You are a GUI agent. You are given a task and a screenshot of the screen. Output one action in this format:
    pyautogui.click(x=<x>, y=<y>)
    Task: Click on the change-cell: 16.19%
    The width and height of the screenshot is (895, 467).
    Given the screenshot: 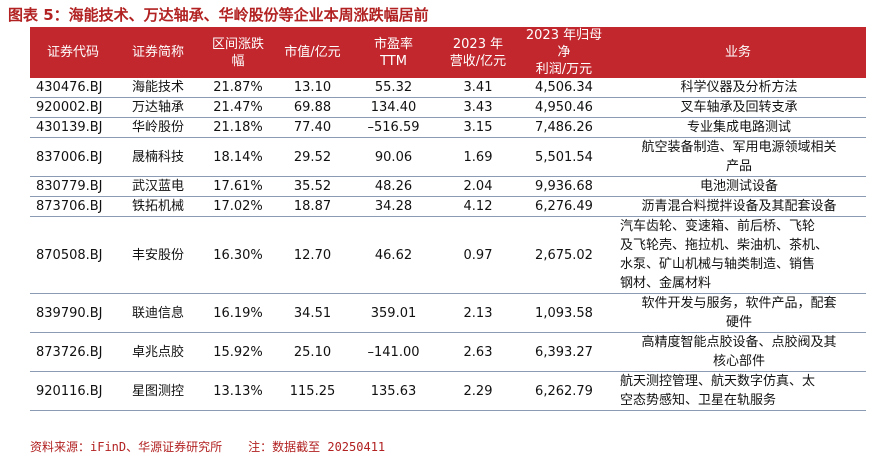 What is the action you would take?
    pyautogui.click(x=238, y=313)
    